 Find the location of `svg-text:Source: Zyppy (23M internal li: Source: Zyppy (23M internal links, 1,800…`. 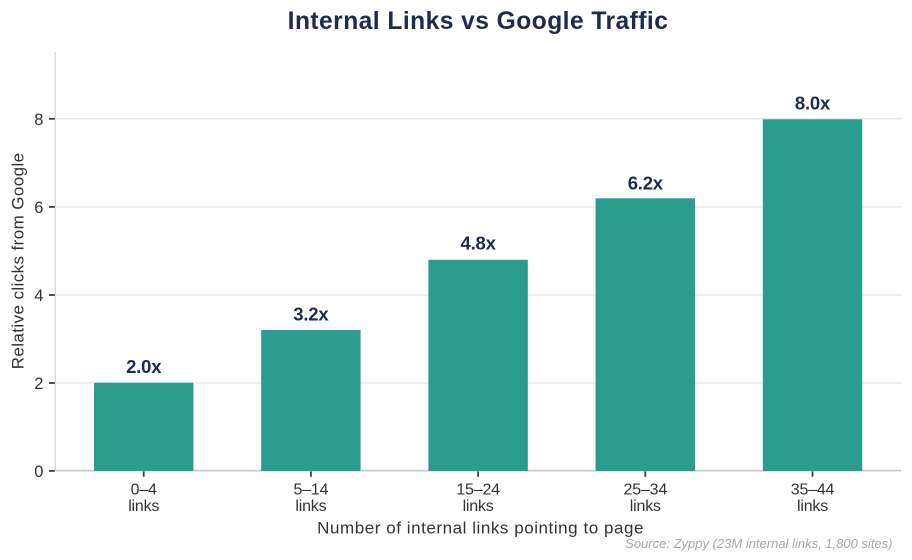

svg-text:Source: Zyppy (23M internal li: Source: Zyppy (23M internal links, 1,800… is located at coordinates (758, 543).